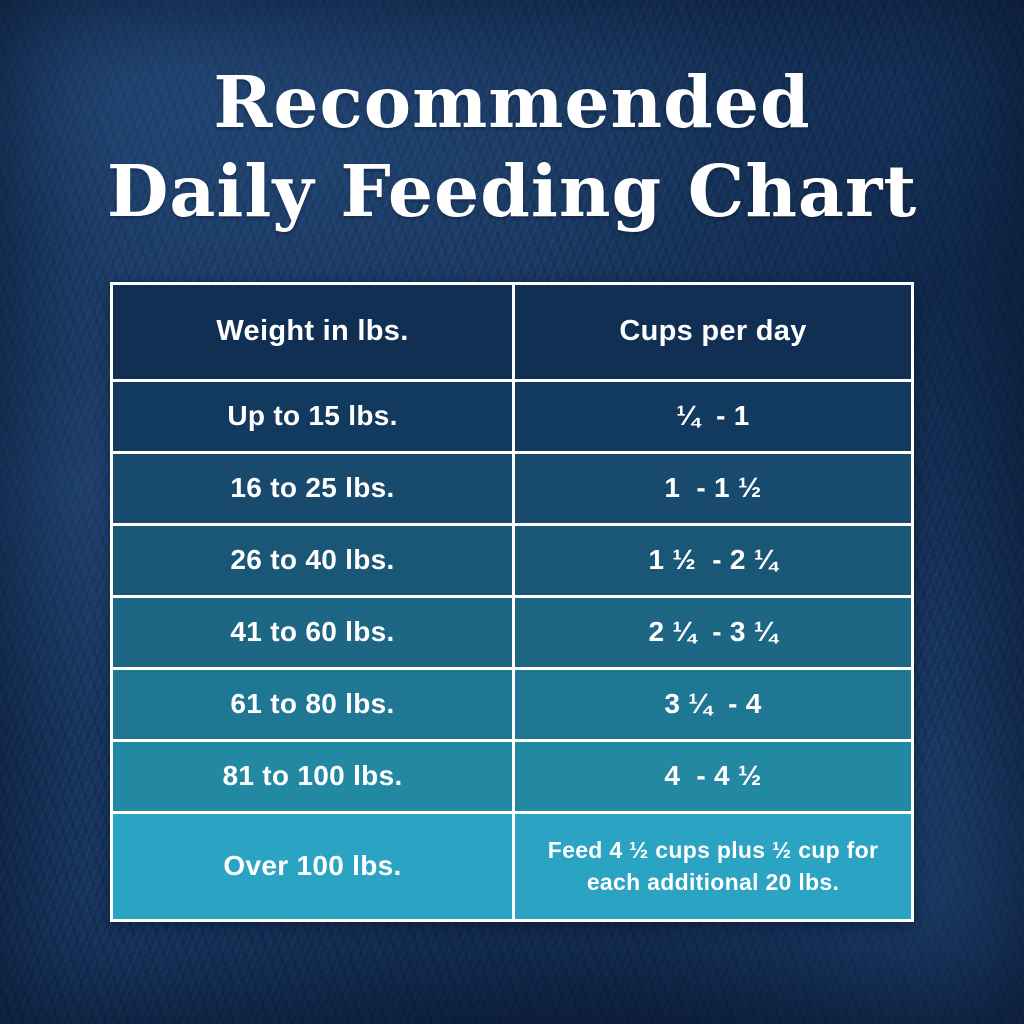  Describe the element at coordinates (312, 631) in the screenshot. I see `weight-cell: 41 to 60 lbs.` at that location.